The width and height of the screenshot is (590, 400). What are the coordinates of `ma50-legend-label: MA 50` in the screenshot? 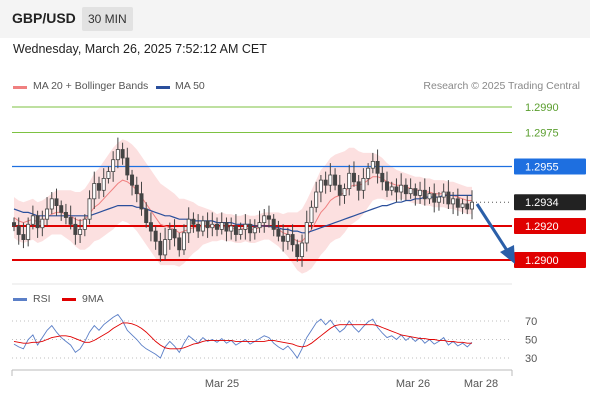 It's located at (190, 86).